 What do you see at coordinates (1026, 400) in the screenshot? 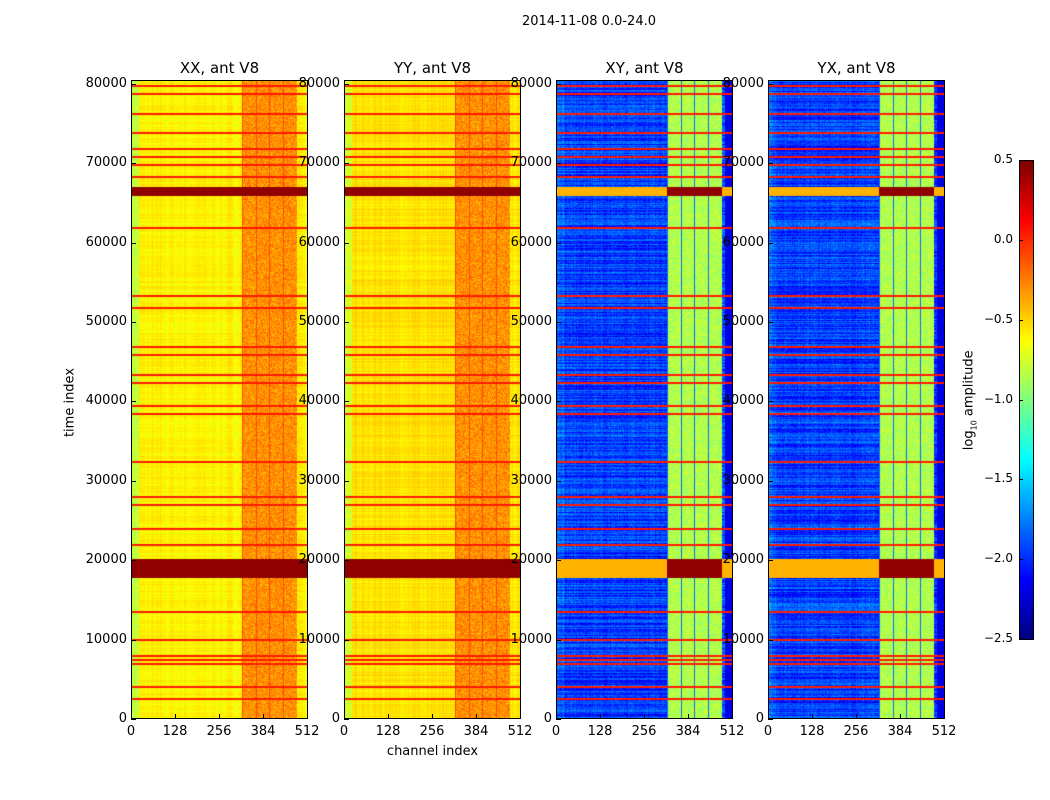
I see `colorbar-gradient` at bounding box center [1026, 400].